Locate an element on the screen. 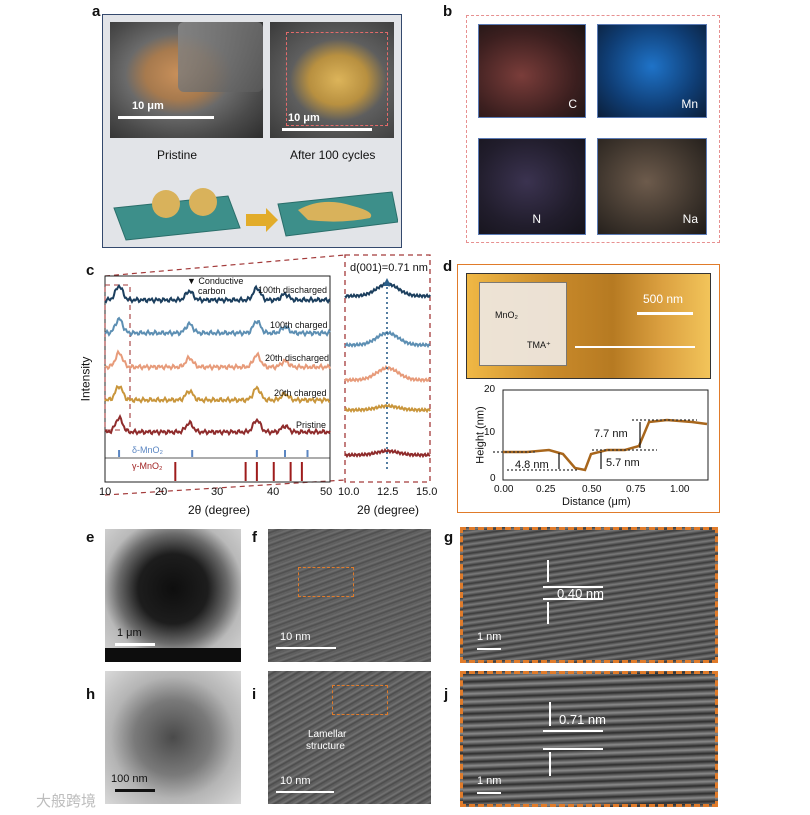 The width and height of the screenshot is (810, 815). height-profile-chart is located at coordinates (601, 435).